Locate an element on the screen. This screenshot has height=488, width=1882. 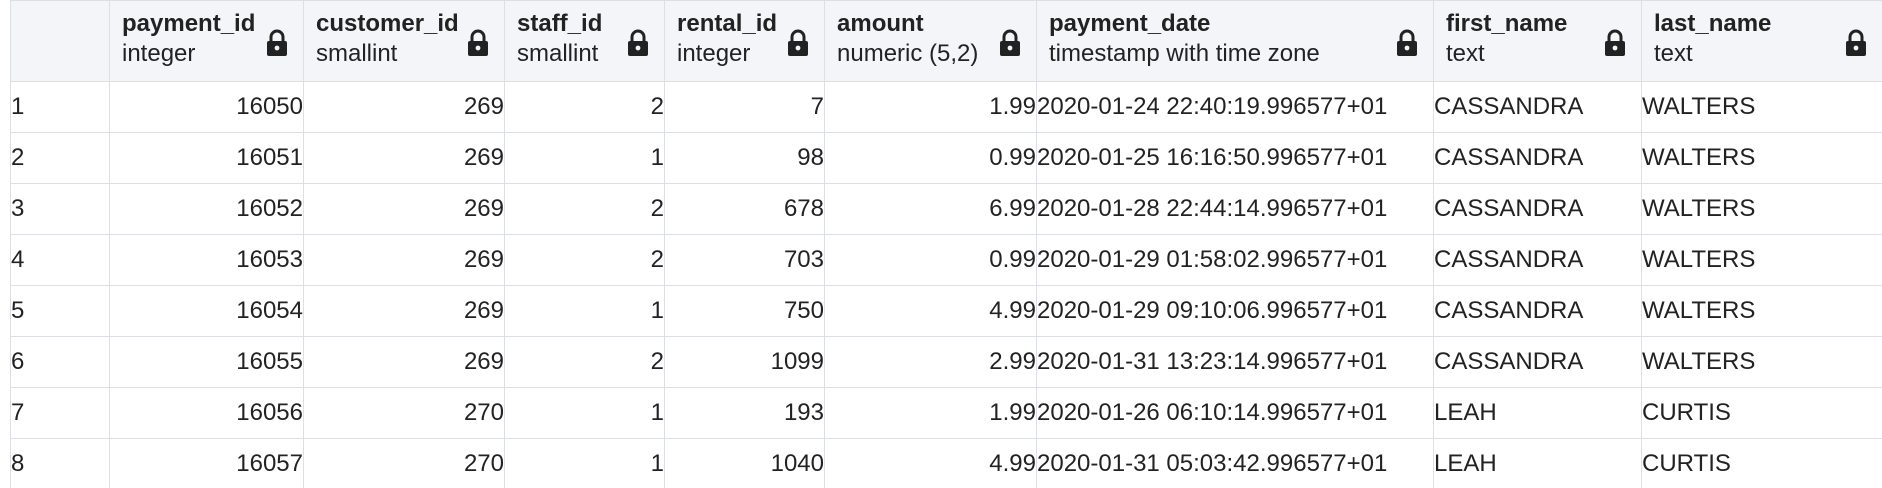
cell-payment_date: 2020-01-31 13:23:14.996577+01 is located at coordinates (1235, 362).